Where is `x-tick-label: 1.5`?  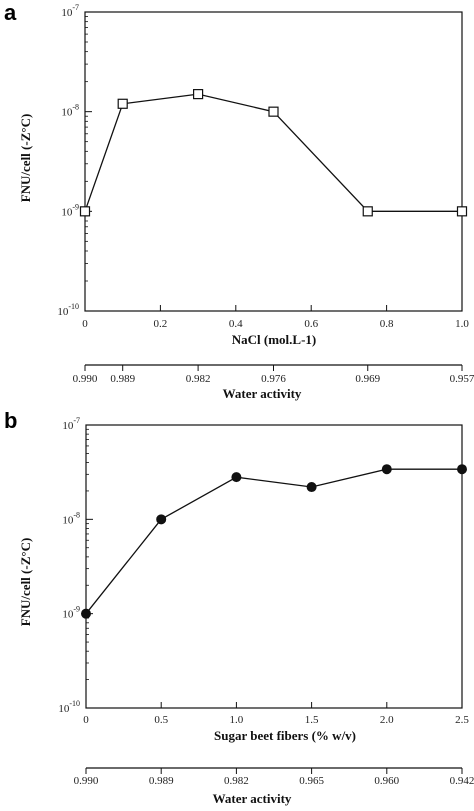
x-tick-label: 1.5 is located at coordinates (312, 720).